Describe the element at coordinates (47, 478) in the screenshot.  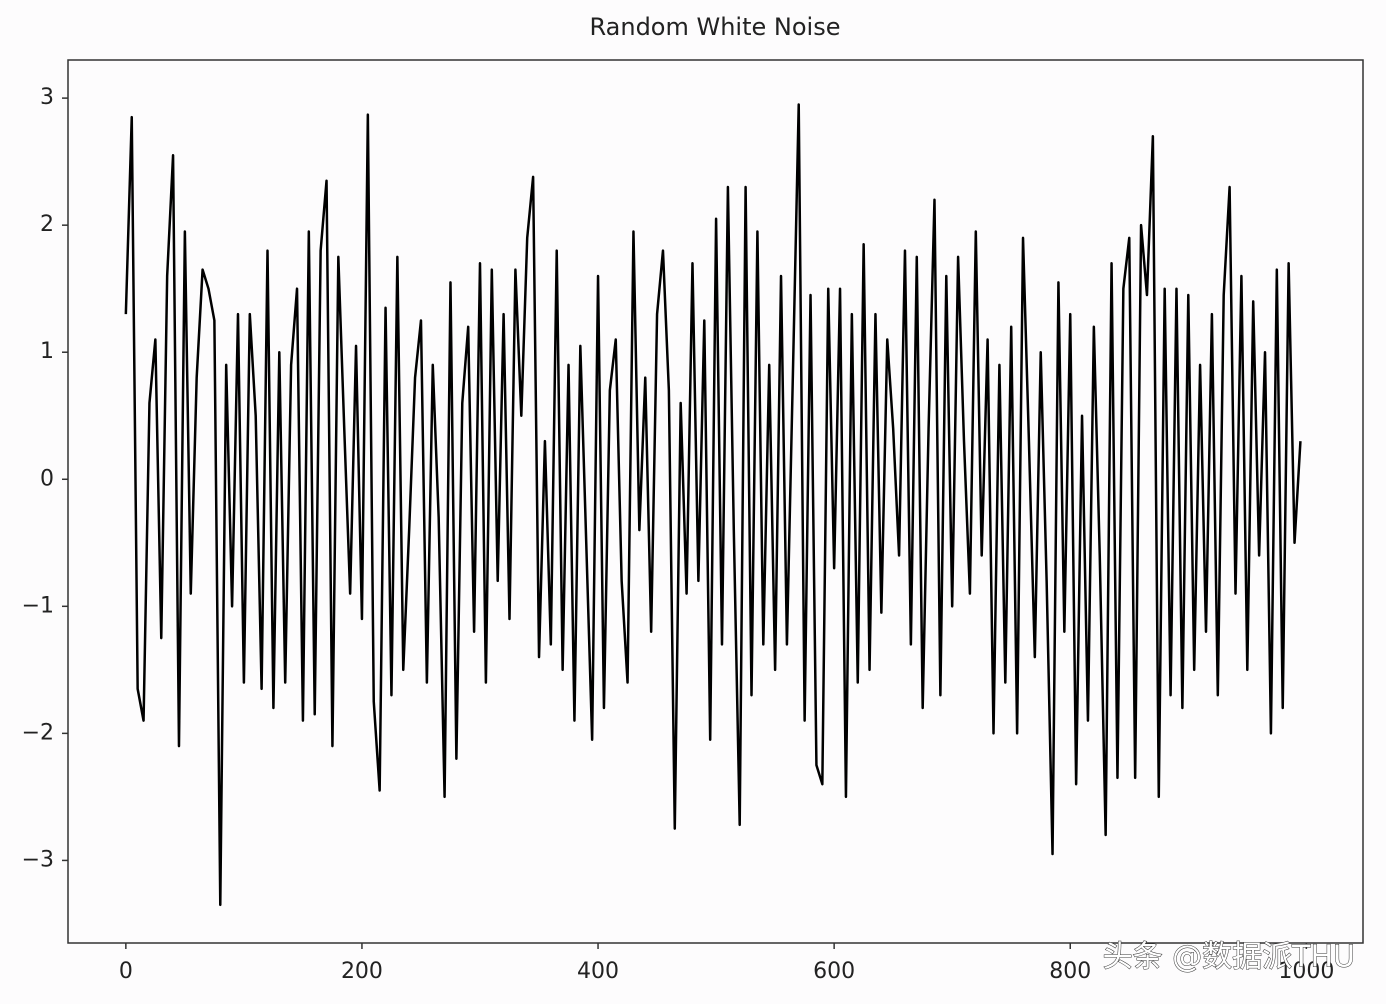
I see `y-tick-label: 0` at that location.